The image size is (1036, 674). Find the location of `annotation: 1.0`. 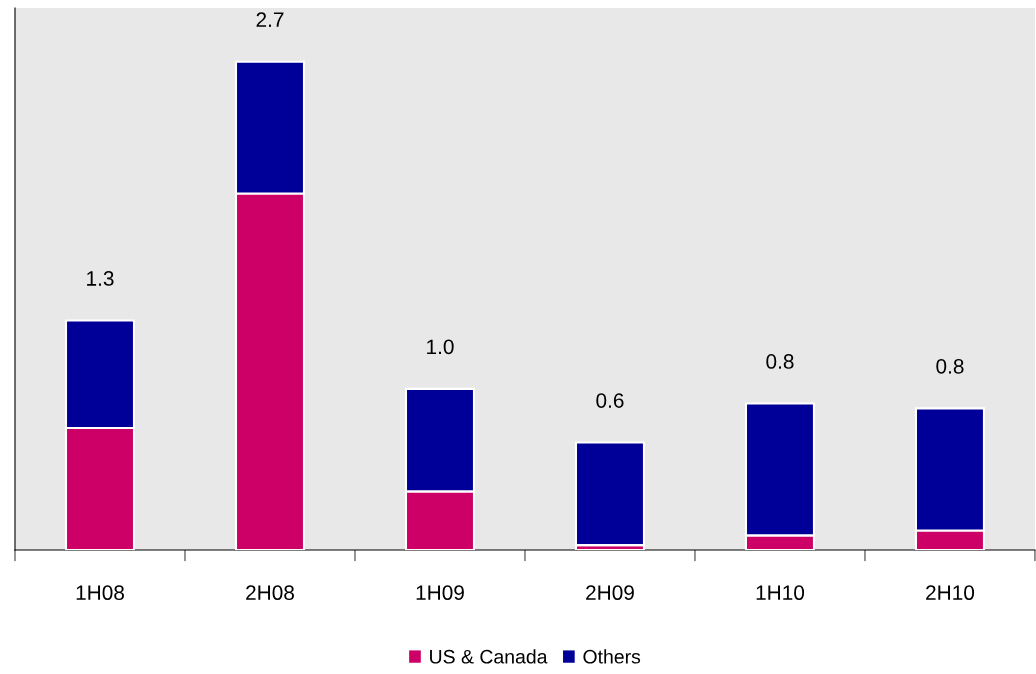

annotation: 1.0 is located at coordinates (440, 347).